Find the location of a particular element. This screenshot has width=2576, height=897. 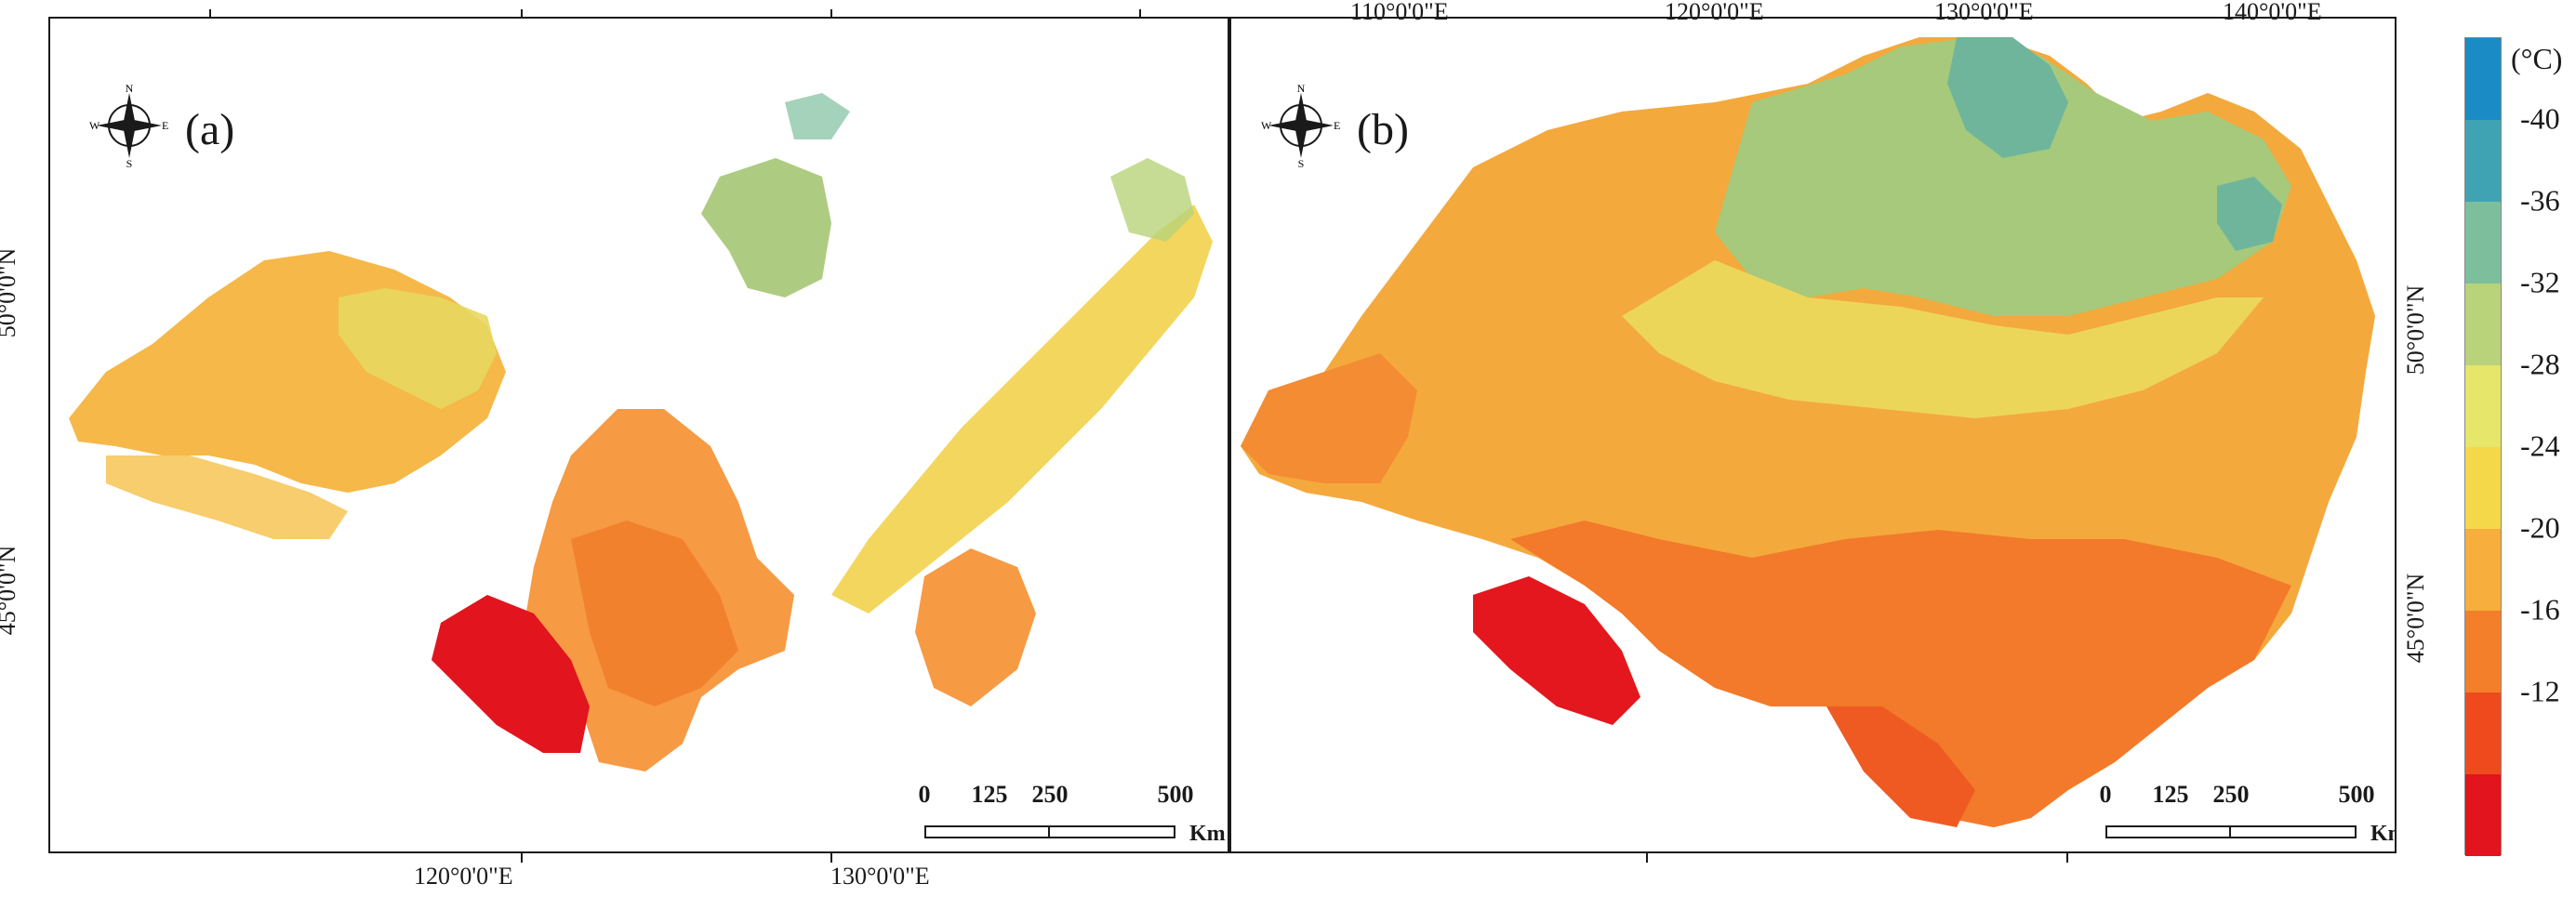

map-region-central-green is located at coordinates (766, 227).